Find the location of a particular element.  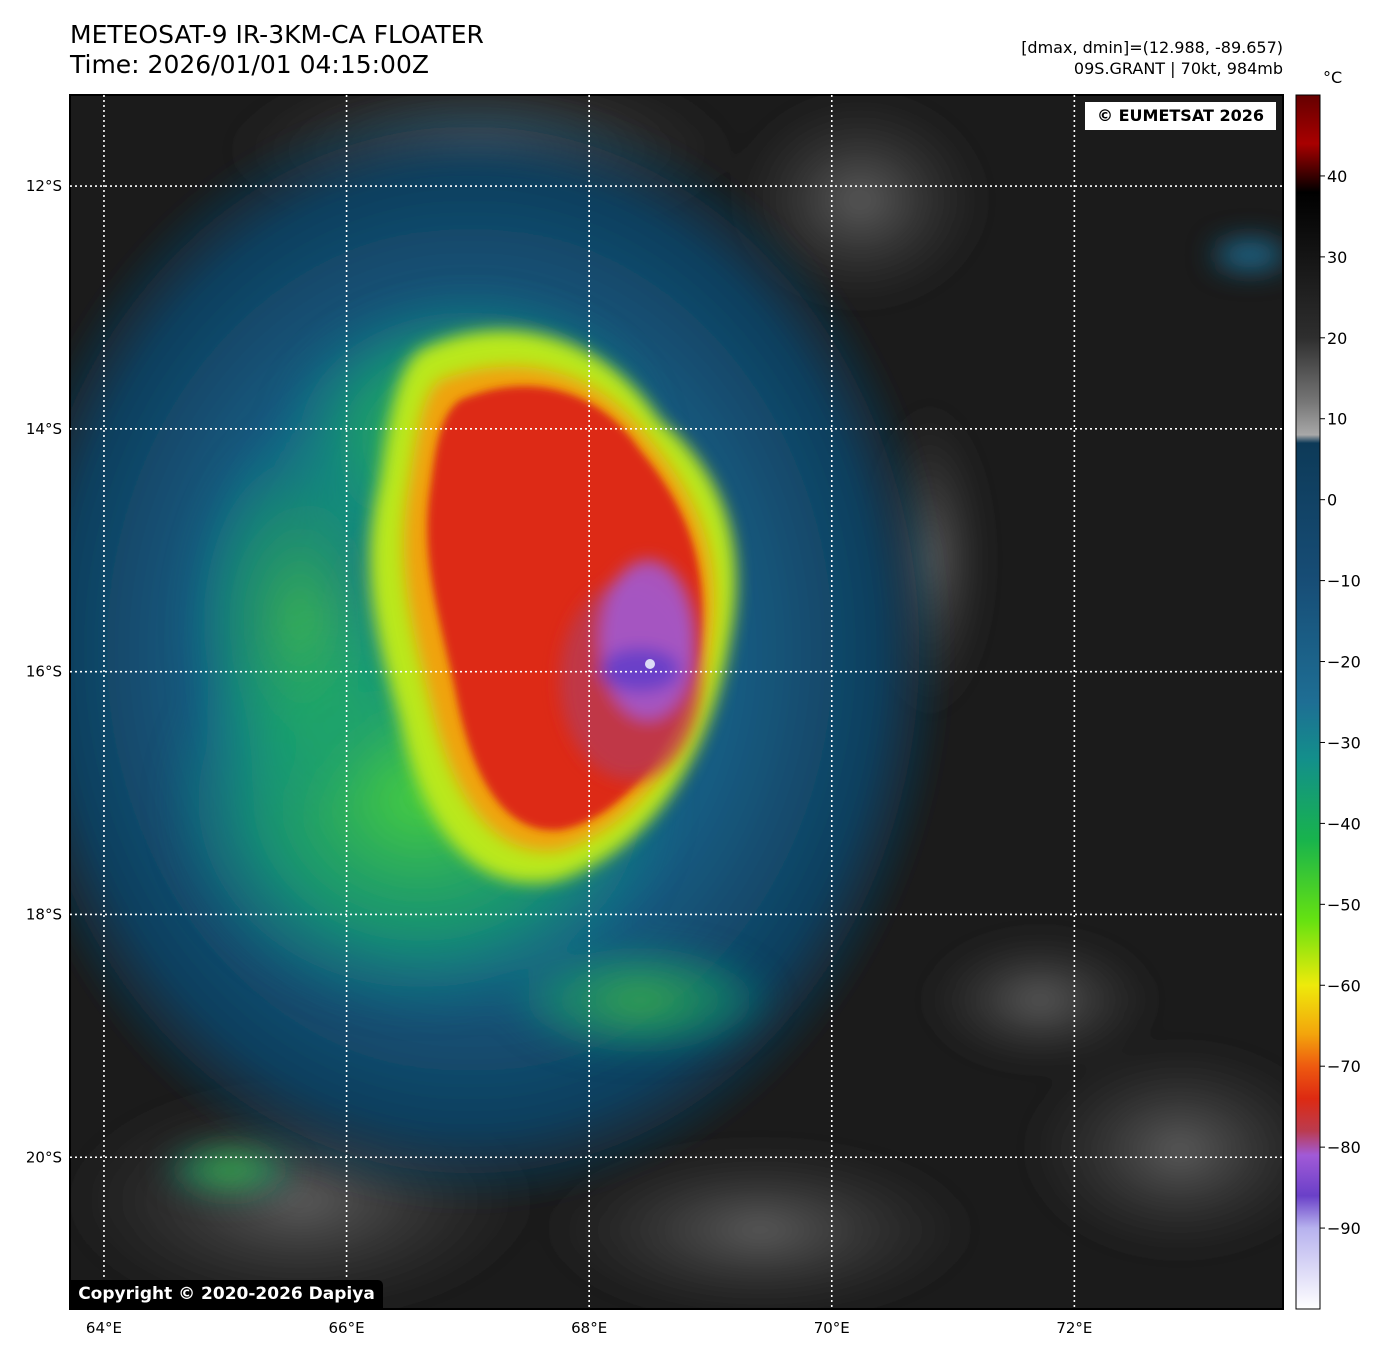

longitude-label: 64°E is located at coordinates (104, 1328).